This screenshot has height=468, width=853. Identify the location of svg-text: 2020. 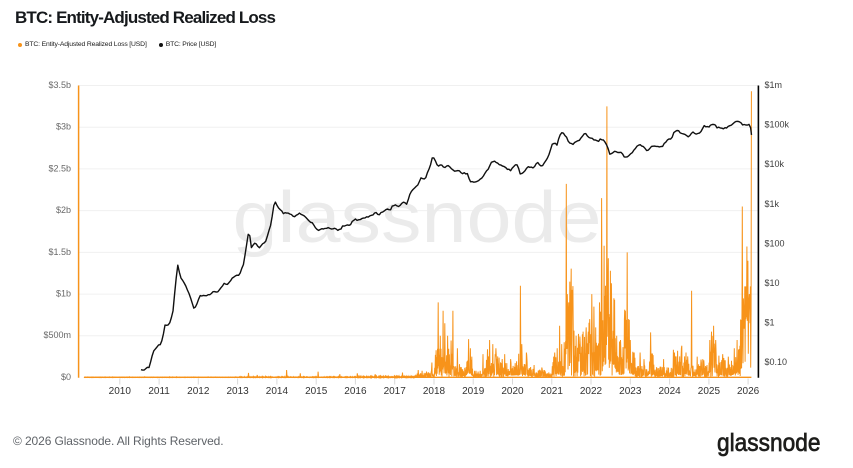
(512, 391).